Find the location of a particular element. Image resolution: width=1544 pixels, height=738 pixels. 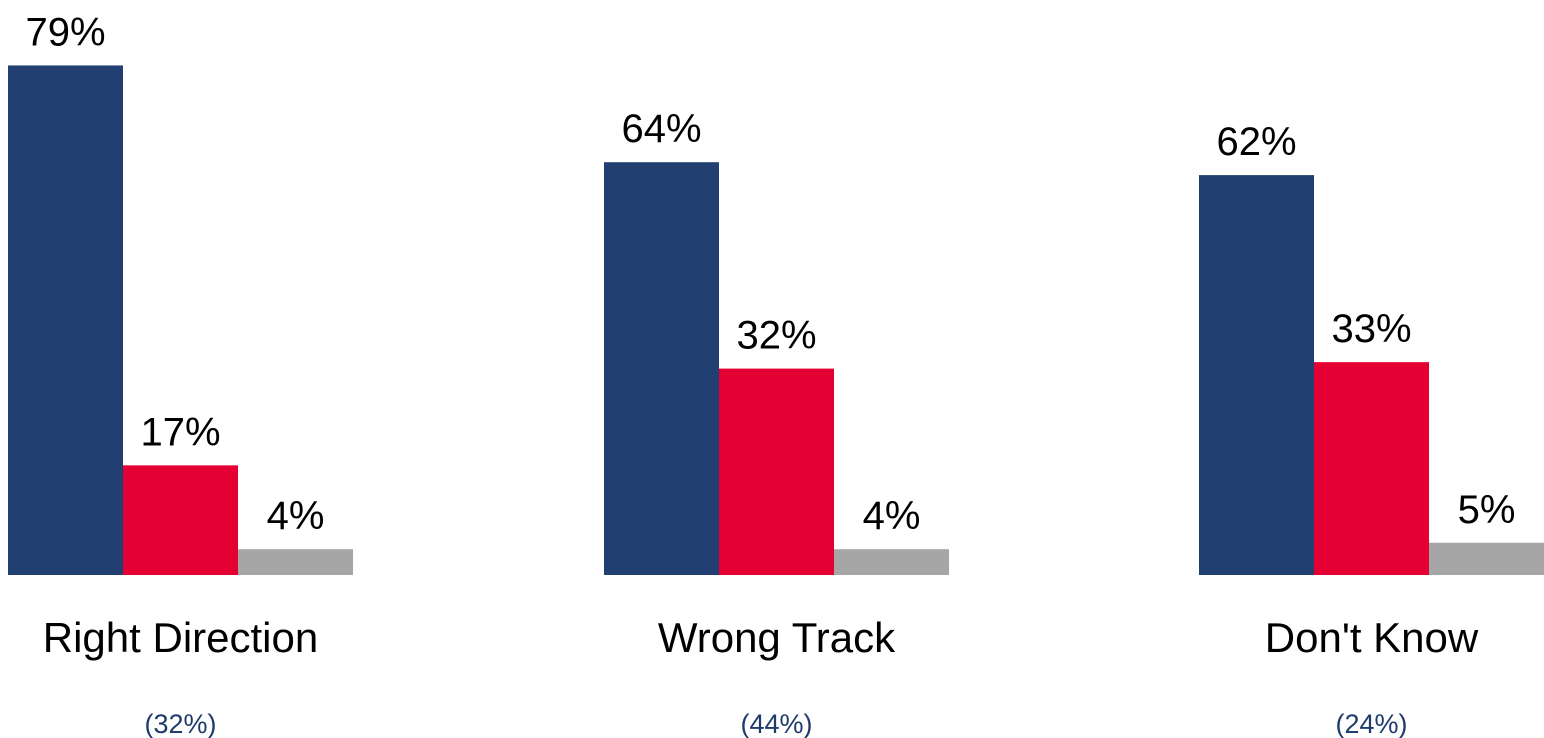

category-share-right-direction: (32%) is located at coordinates (180, 723).